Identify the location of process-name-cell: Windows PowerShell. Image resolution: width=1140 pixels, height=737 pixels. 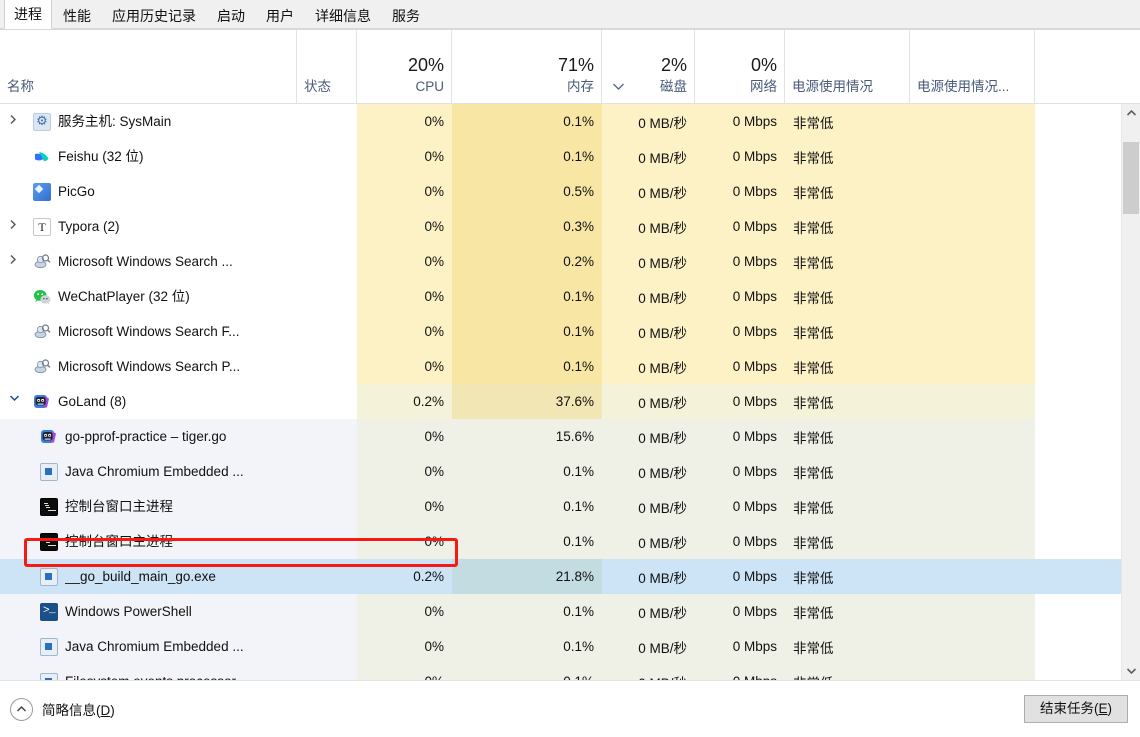
(148, 611).